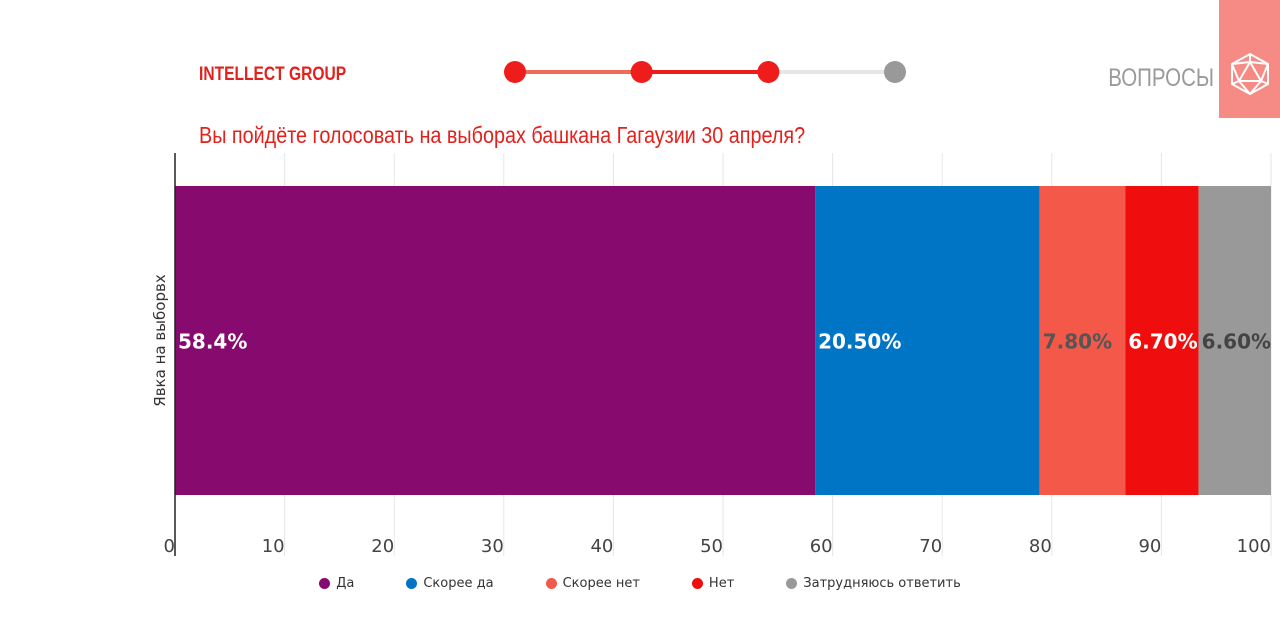  What do you see at coordinates (601, 583) in the screenshot?
I see `legend-label: Скорее нет` at bounding box center [601, 583].